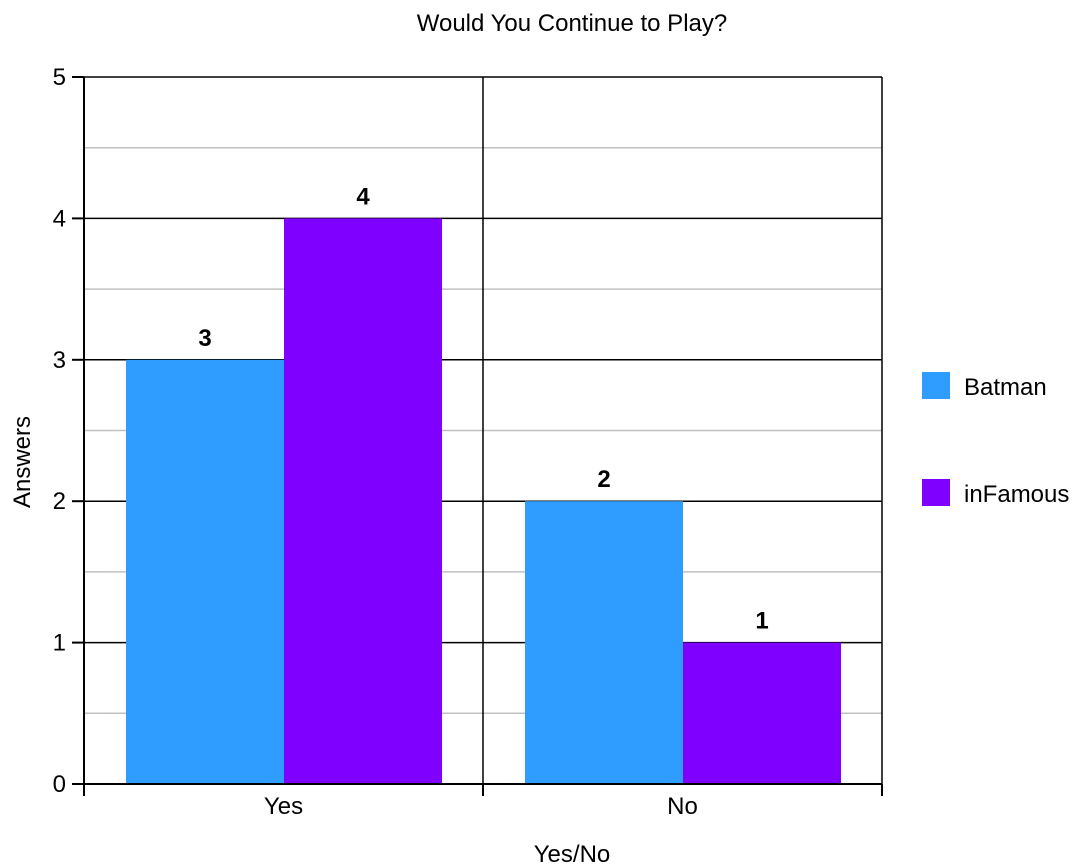  Describe the element at coordinates (59, 77) in the screenshot. I see `y-tick-label: 5` at that location.